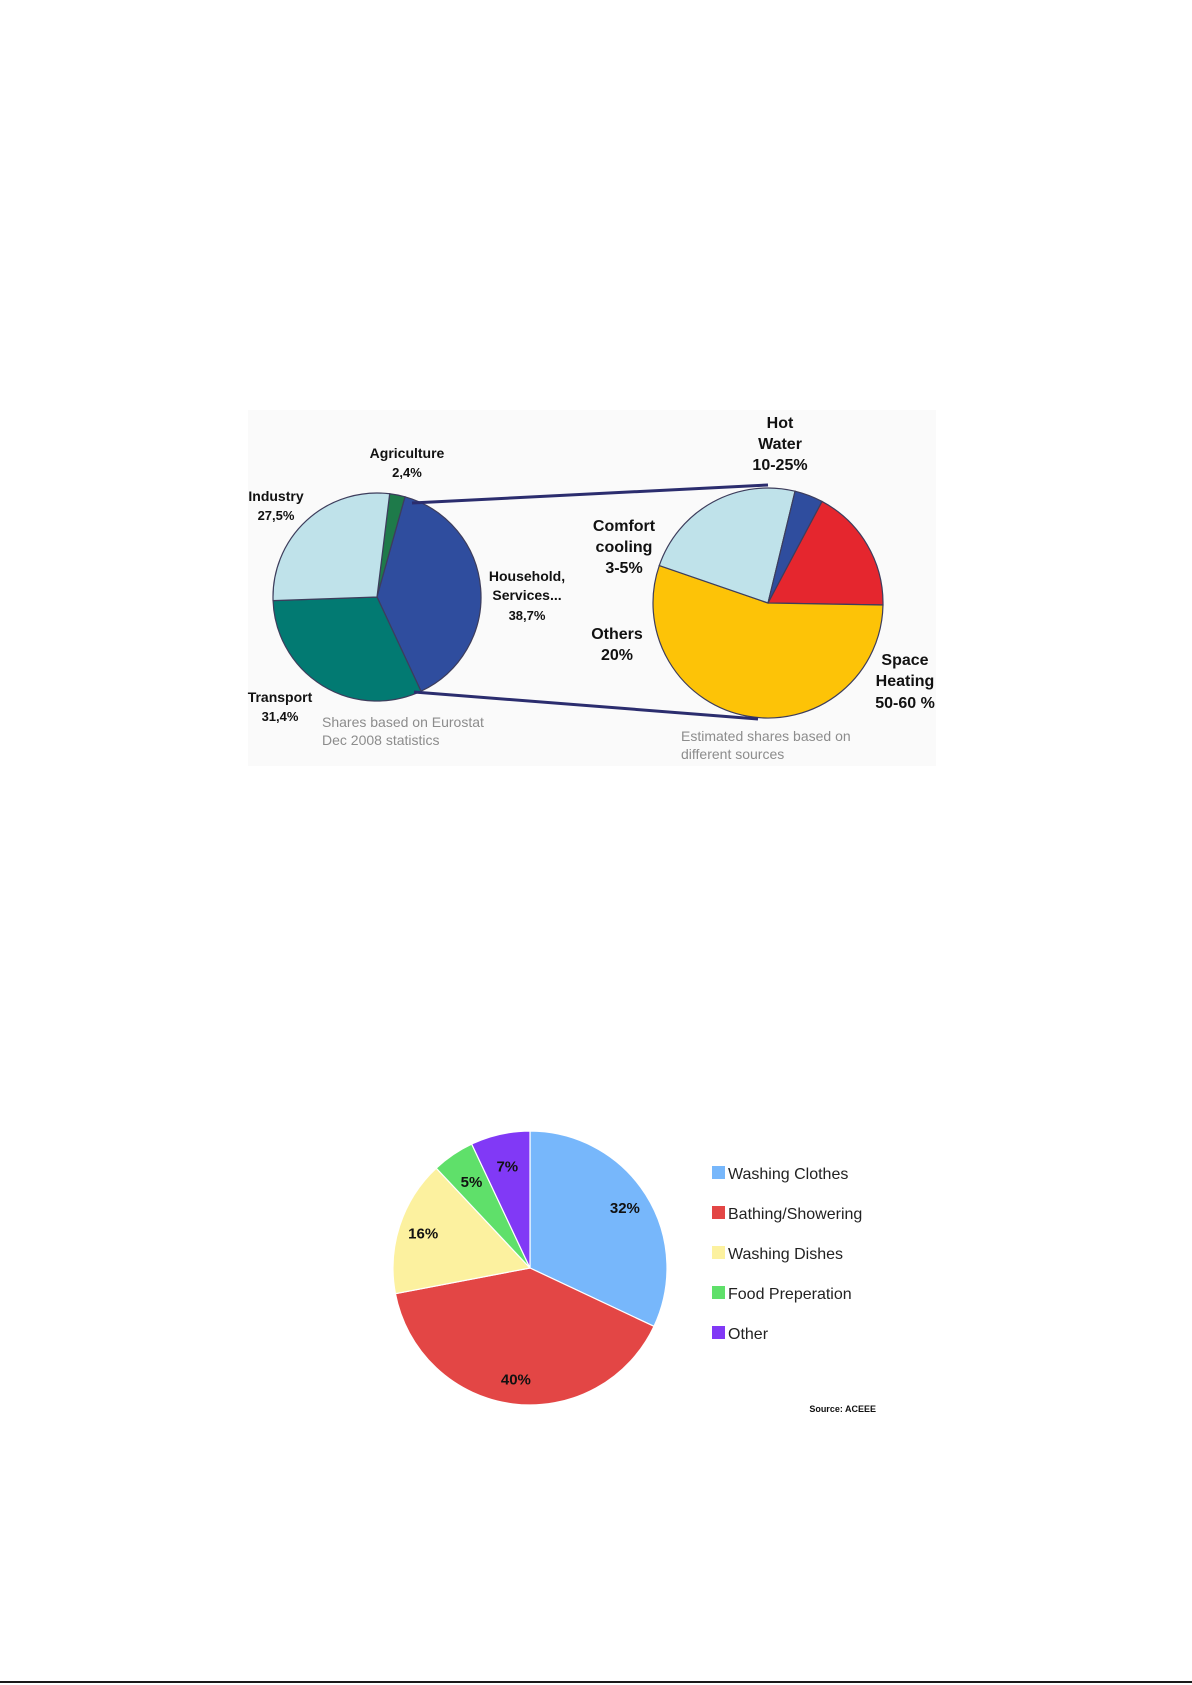  I want to click on transport-label: Transport, so click(280, 697).